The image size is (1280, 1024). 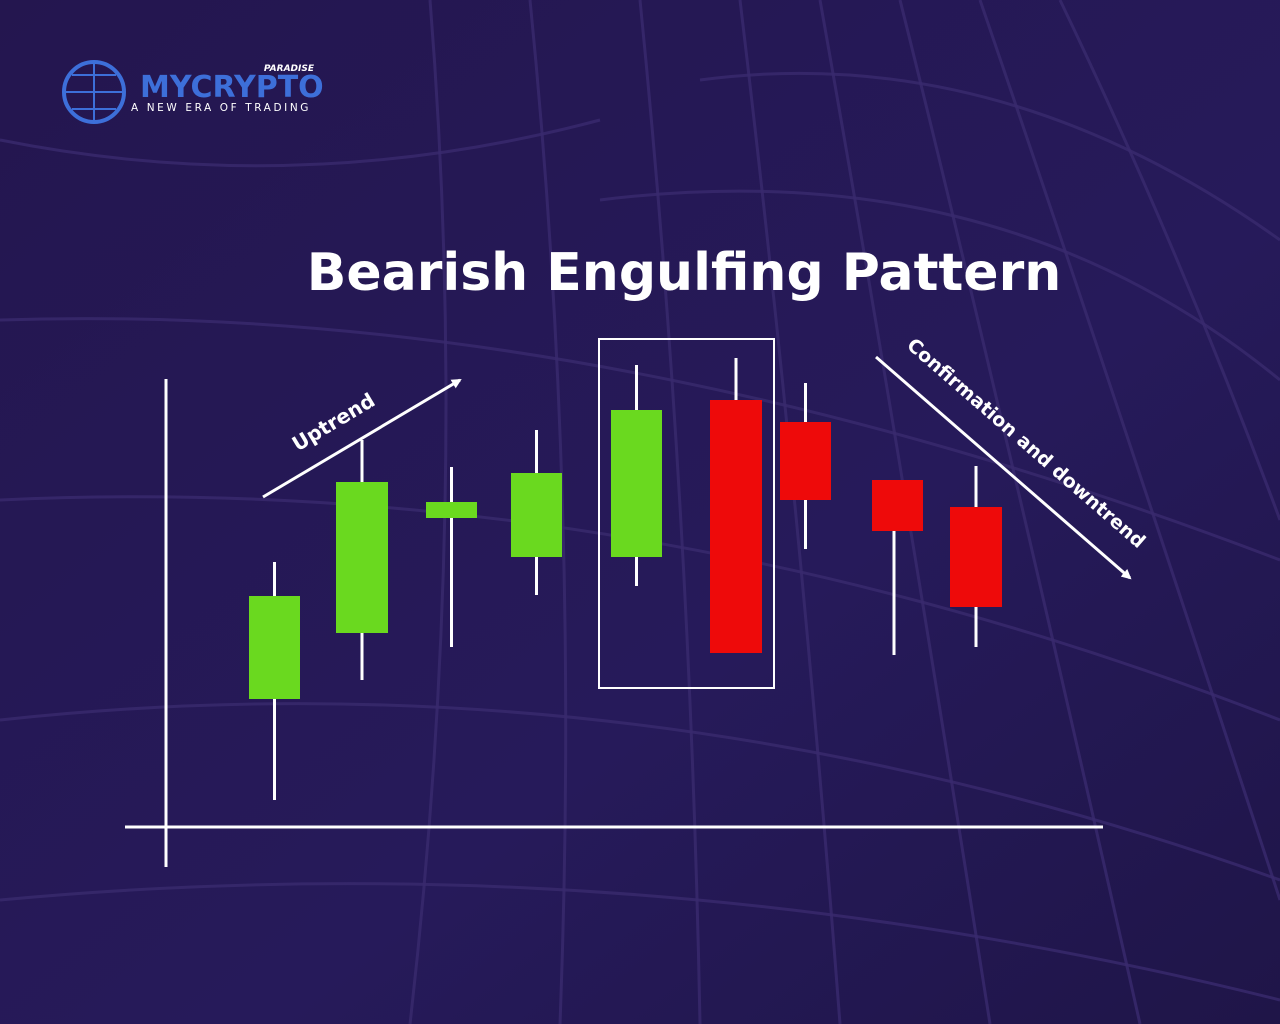 What do you see at coordinates (684, 273) in the screenshot?
I see `title: Bearish Engulfing Pattern` at bounding box center [684, 273].